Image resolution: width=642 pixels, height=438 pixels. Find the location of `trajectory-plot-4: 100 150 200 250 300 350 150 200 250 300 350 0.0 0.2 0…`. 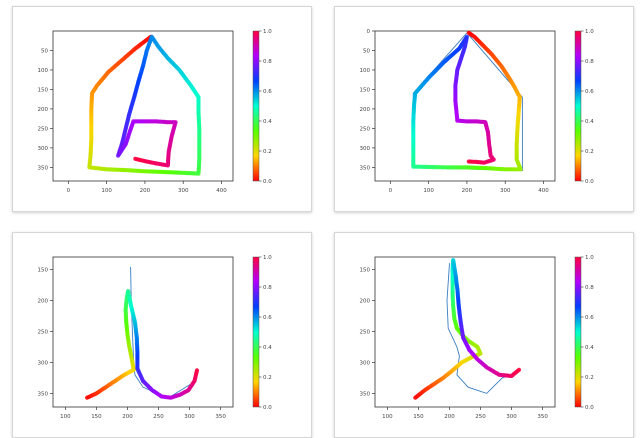

trajectory-plot-4: 100 150 200 250 300 350 150 200 250 300 350 0.0 0.2 0… is located at coordinates (477, 337).